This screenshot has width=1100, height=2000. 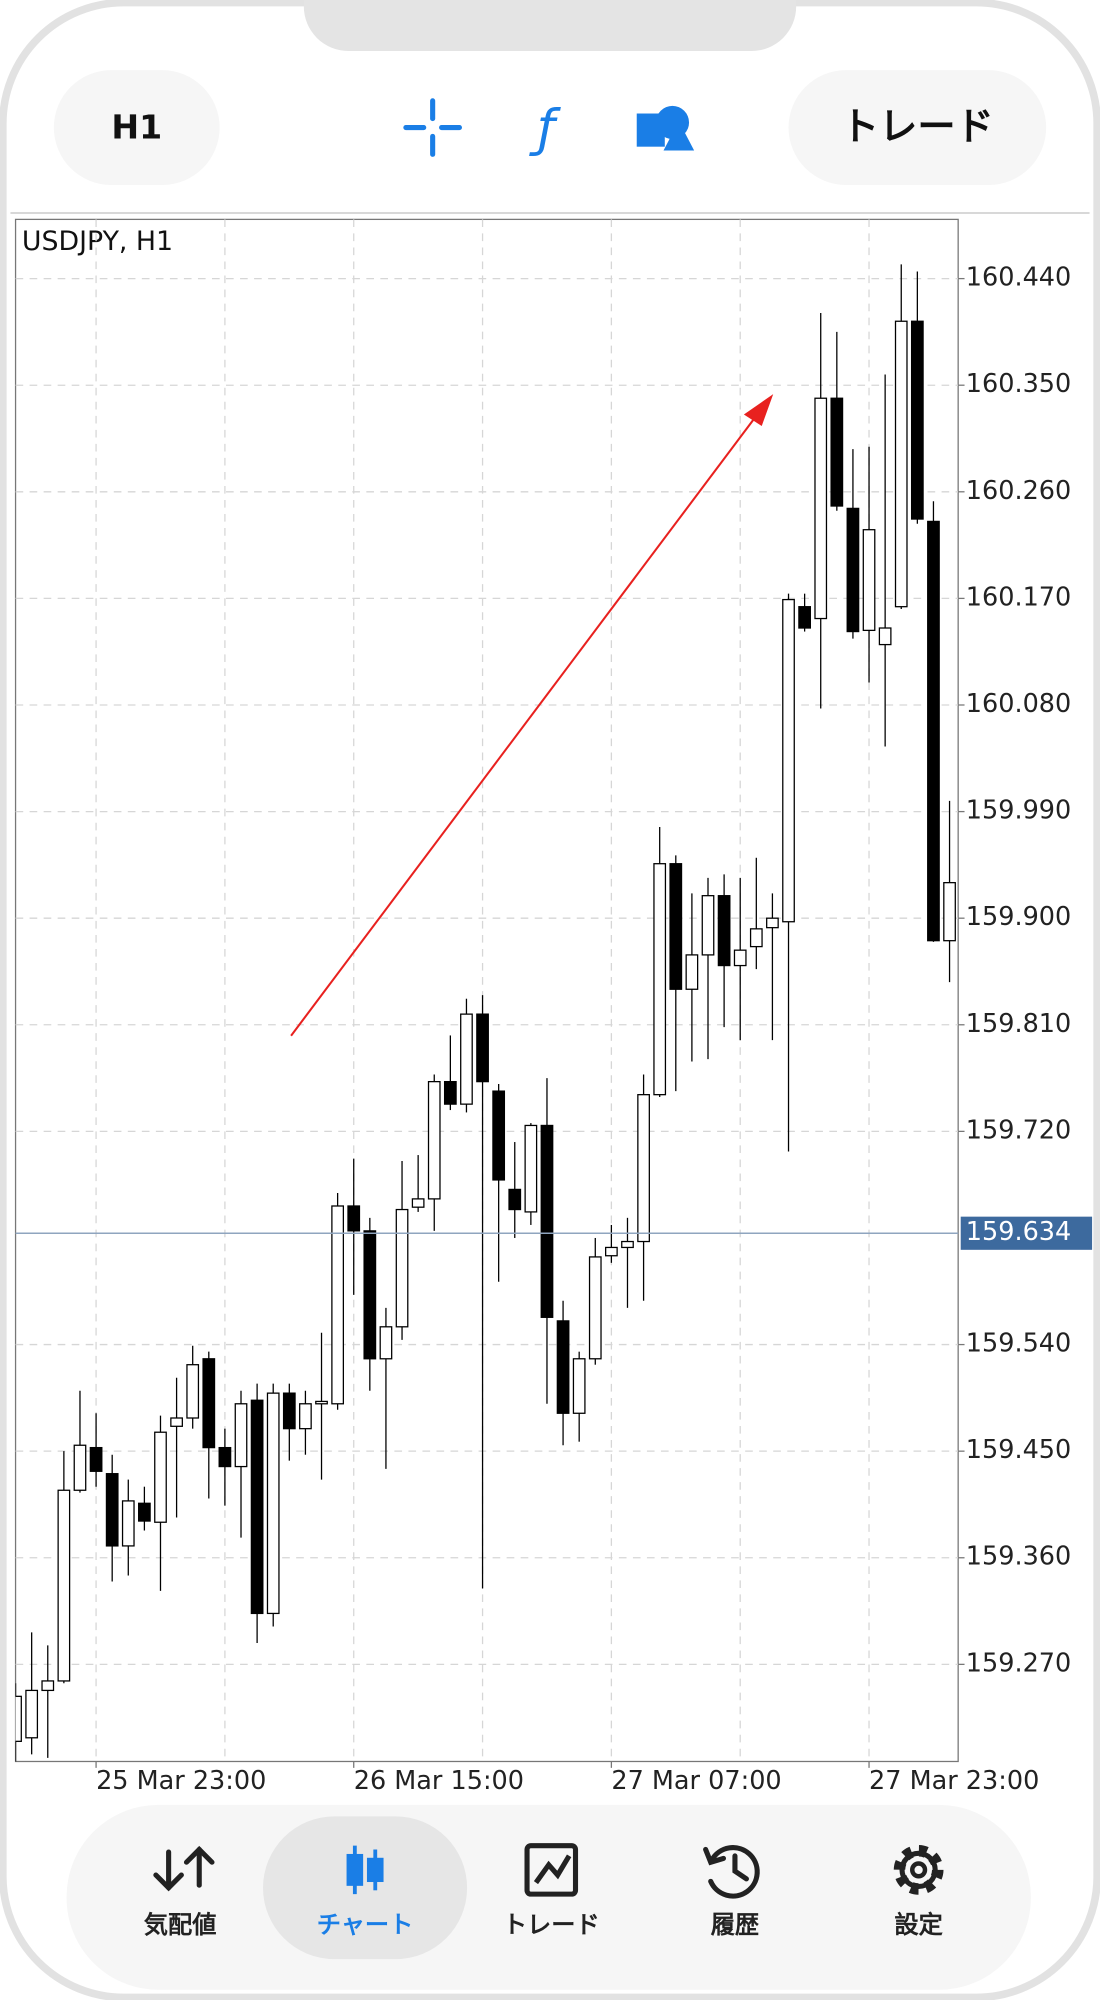 I want to click on nav-label: チャート, so click(x=365, y=1925).